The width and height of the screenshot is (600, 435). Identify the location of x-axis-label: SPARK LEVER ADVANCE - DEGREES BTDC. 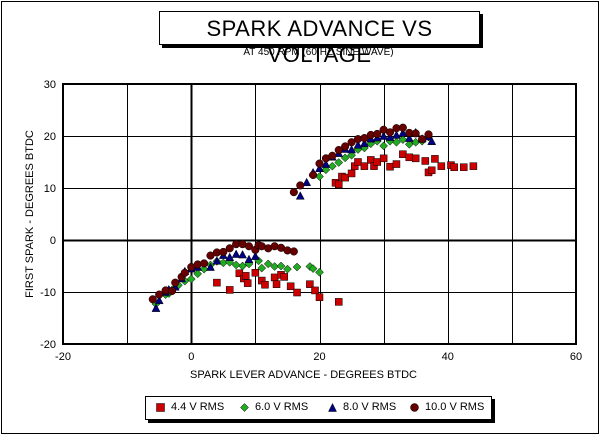
(303, 375).